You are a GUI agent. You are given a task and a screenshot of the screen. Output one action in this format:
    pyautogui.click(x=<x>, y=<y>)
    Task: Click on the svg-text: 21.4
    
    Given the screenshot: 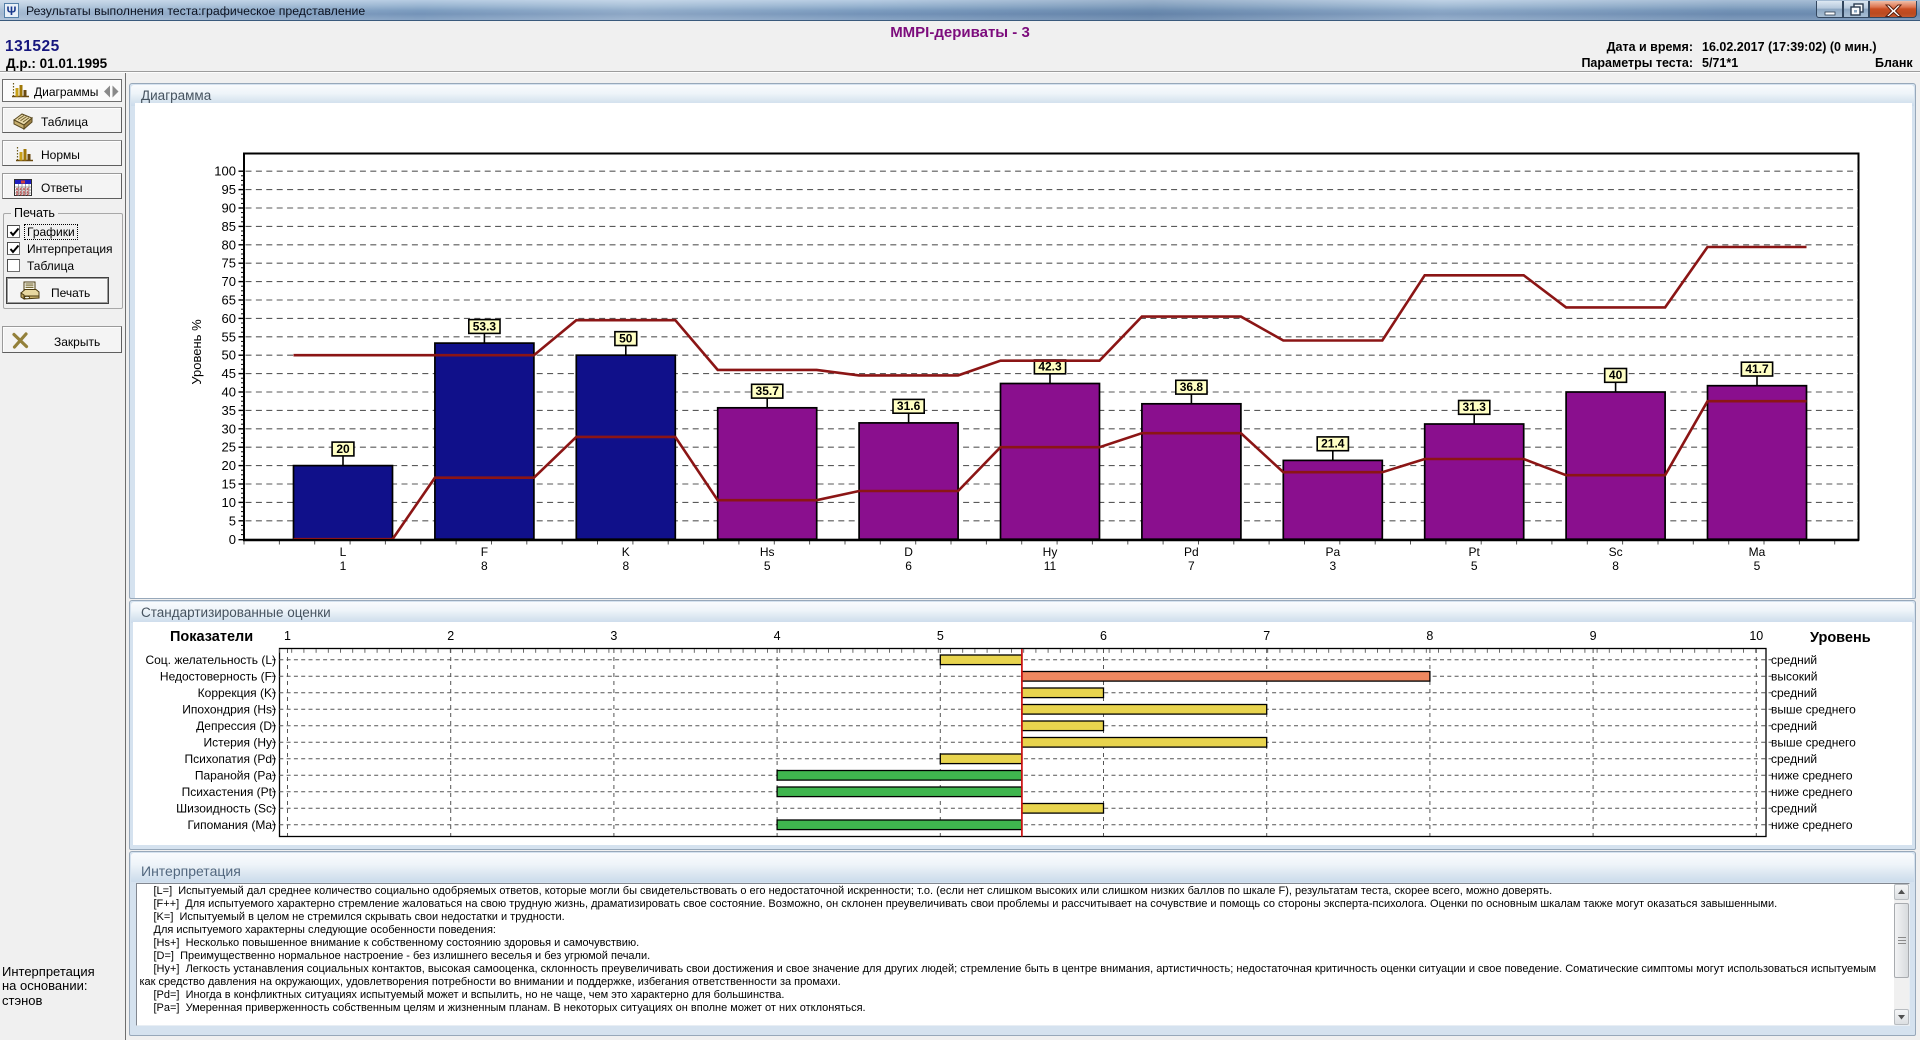 What is the action you would take?
    pyautogui.click(x=1333, y=444)
    